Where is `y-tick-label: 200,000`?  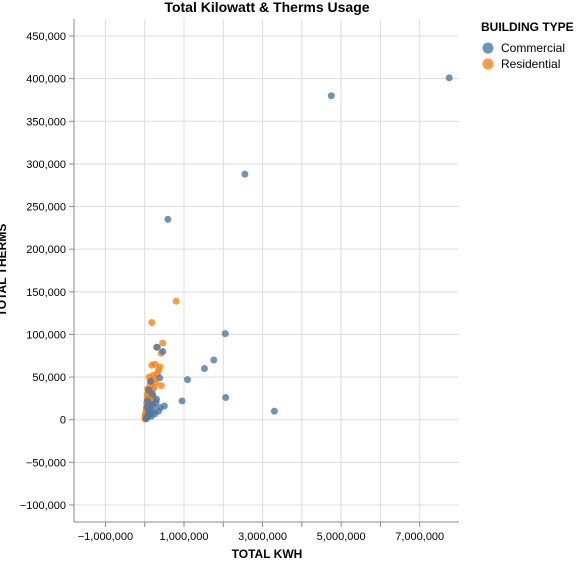
y-tick-label: 200,000 is located at coordinates (46, 250).